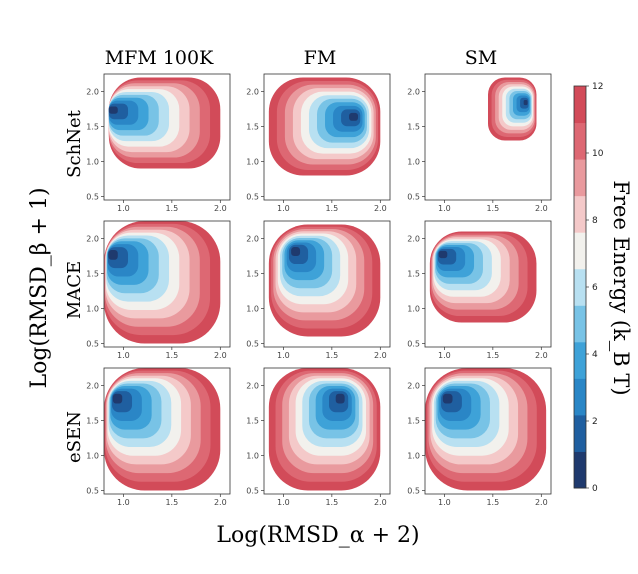 Image resolution: width=638 pixels, height=574 pixels. What do you see at coordinates (621, 287) in the screenshot?
I see `colorbar-title: Free Energy (k_B T)` at bounding box center [621, 287].